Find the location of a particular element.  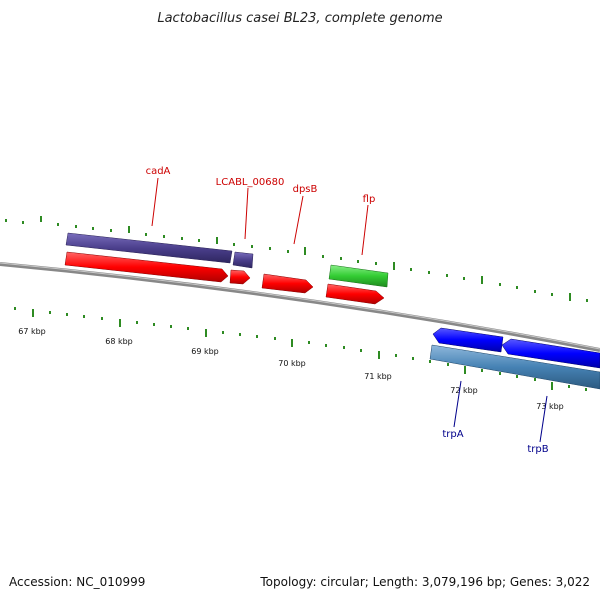

scale-label: 69 kbp is located at coordinates (205, 351).